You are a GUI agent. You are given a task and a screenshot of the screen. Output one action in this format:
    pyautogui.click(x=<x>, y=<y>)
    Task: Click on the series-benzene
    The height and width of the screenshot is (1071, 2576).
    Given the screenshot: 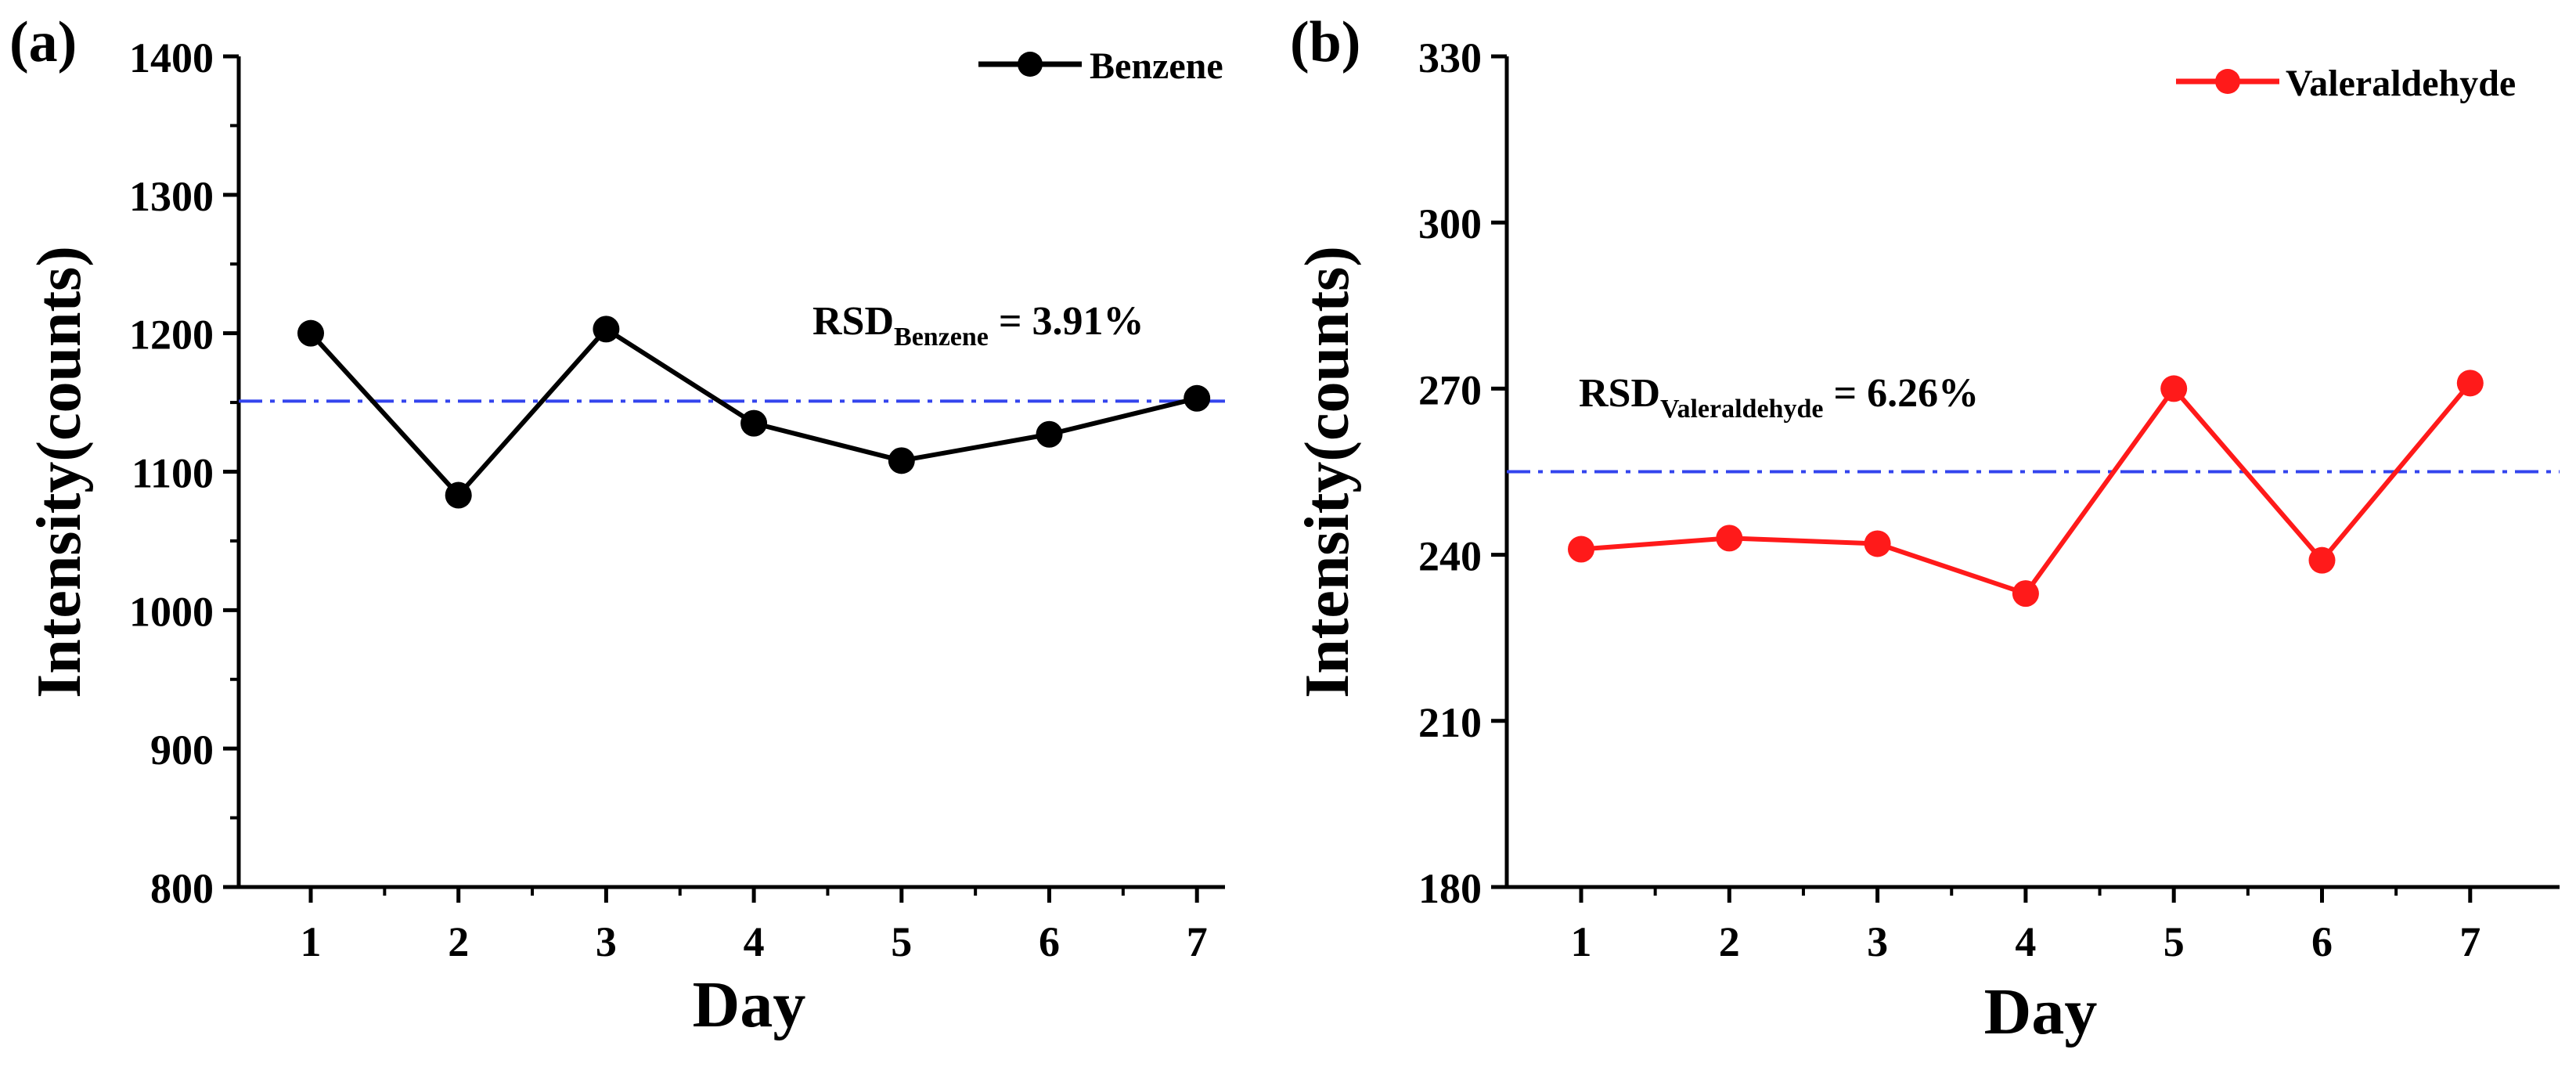 What is the action you would take?
    pyautogui.click(x=754, y=412)
    